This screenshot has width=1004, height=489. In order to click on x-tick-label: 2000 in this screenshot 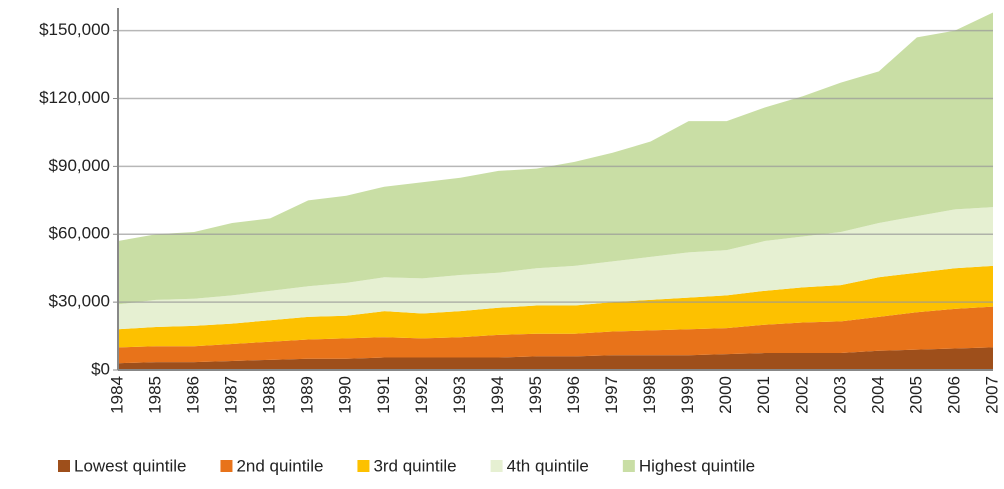, I will do `click(725, 395)`.